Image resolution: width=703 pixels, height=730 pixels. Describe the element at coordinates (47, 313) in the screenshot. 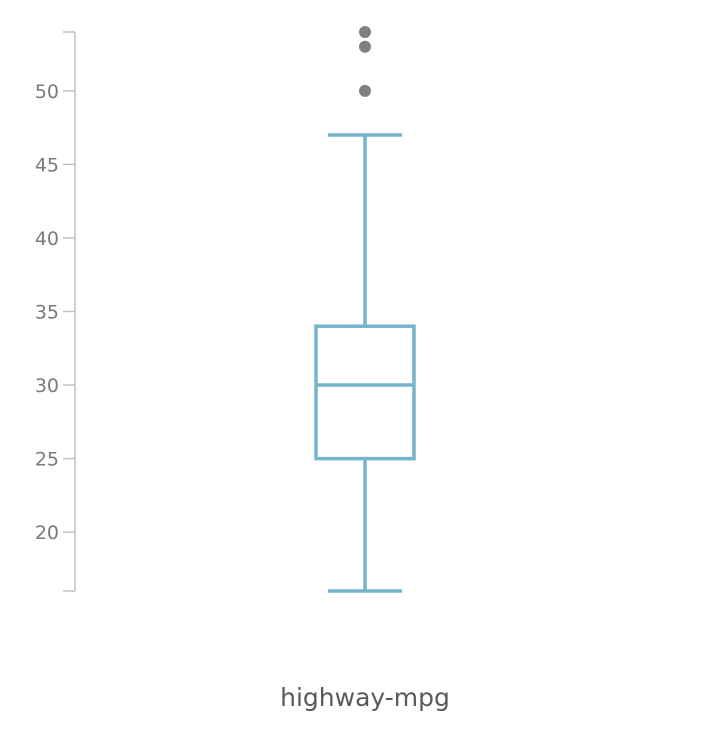

I see `y-tick-label: 35` at that location.